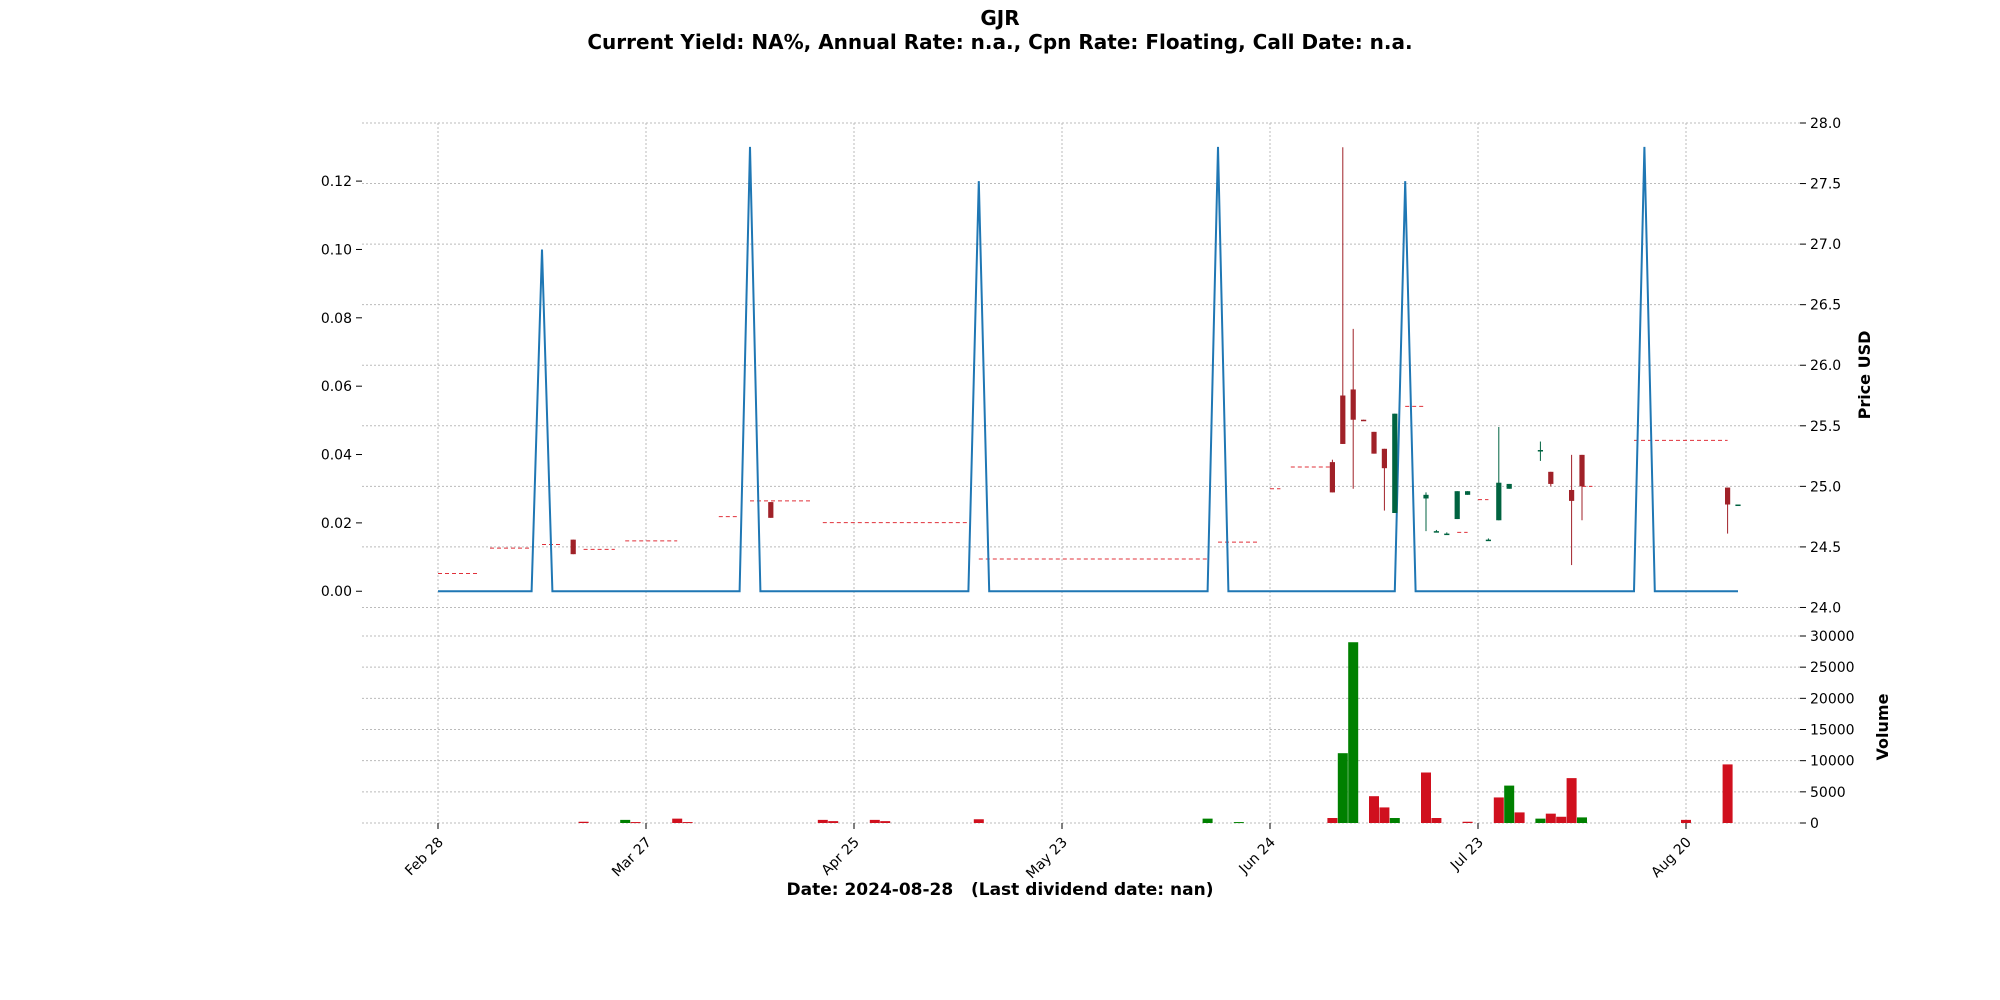  I want to click on volume-tick-label: 15000, so click(1832, 731).